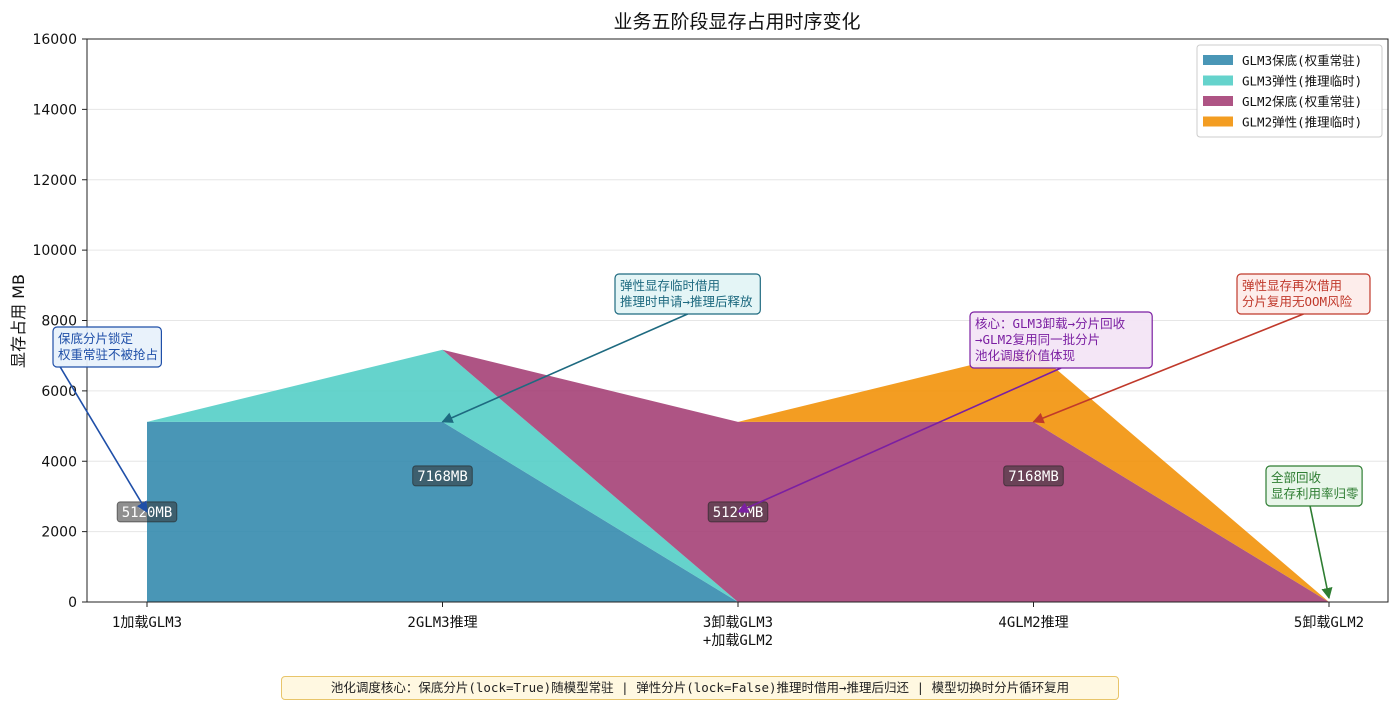 The image size is (1400, 707). Describe the element at coordinates (1302, 122) in the screenshot. I see `legend-label: GLM2弹性(推理临时)` at that location.